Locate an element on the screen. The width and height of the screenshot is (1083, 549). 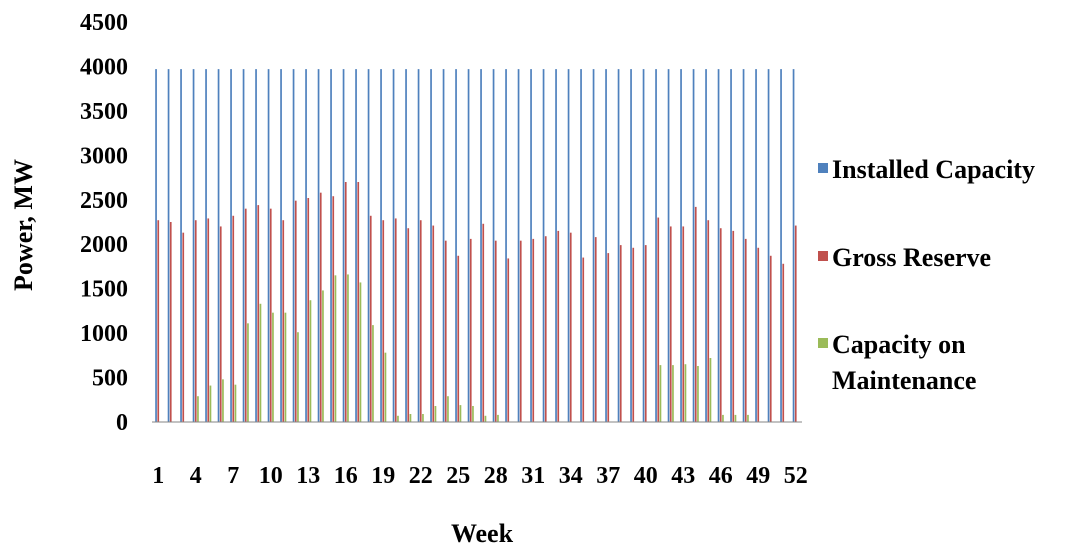
x-tick-43: 43 is located at coordinates (683, 476).